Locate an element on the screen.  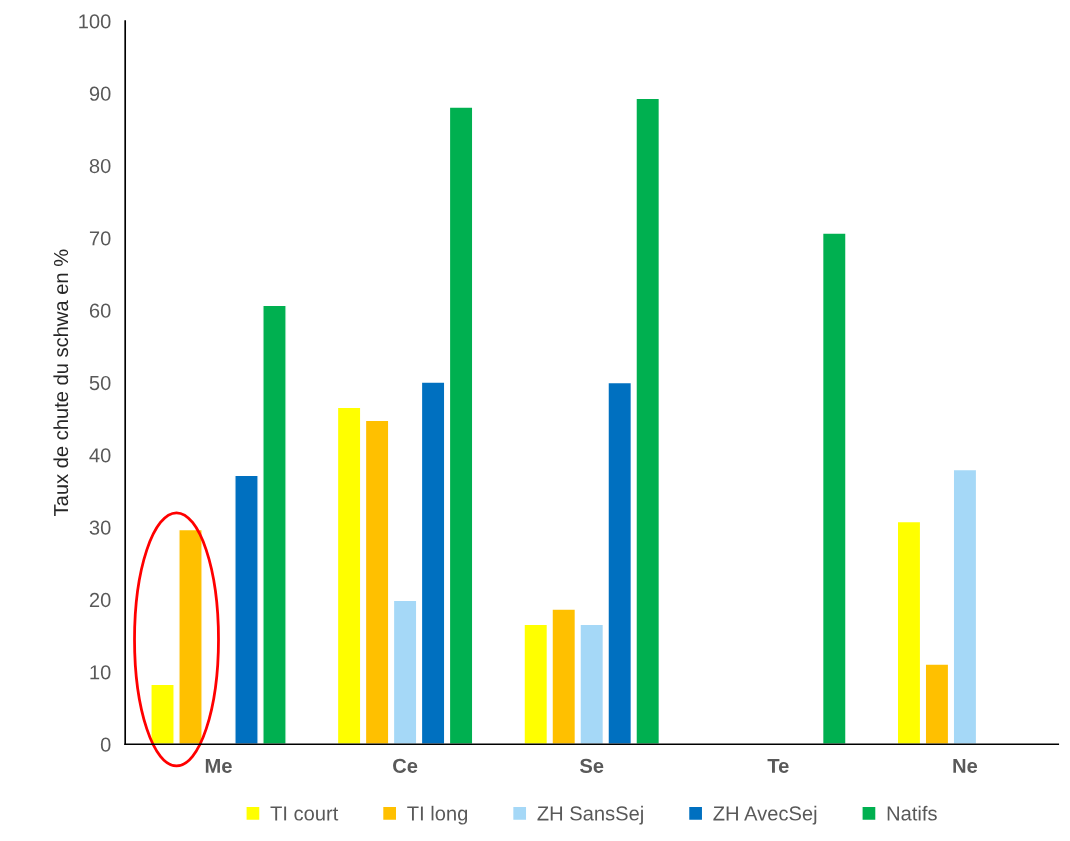
y-tick-label: 60 is located at coordinates (100, 310).